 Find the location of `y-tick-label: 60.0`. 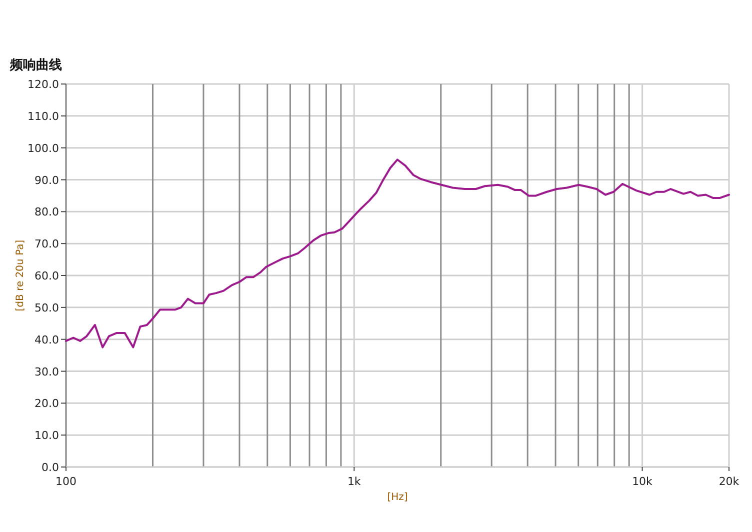

y-tick-label: 60.0 is located at coordinates (46, 276).